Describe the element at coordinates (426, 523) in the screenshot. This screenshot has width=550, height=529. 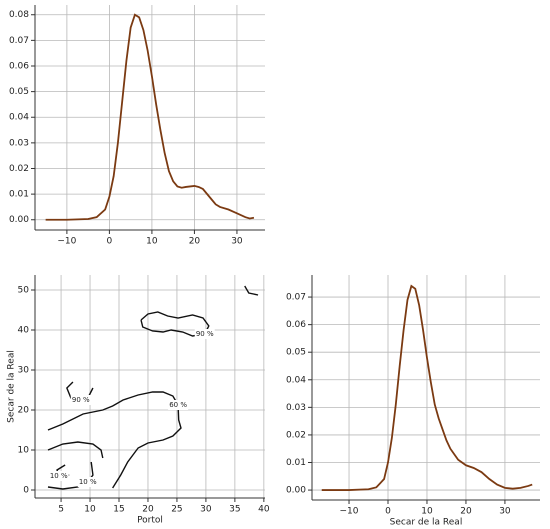
I see `x-axis-label: Secar de la Real` at that location.